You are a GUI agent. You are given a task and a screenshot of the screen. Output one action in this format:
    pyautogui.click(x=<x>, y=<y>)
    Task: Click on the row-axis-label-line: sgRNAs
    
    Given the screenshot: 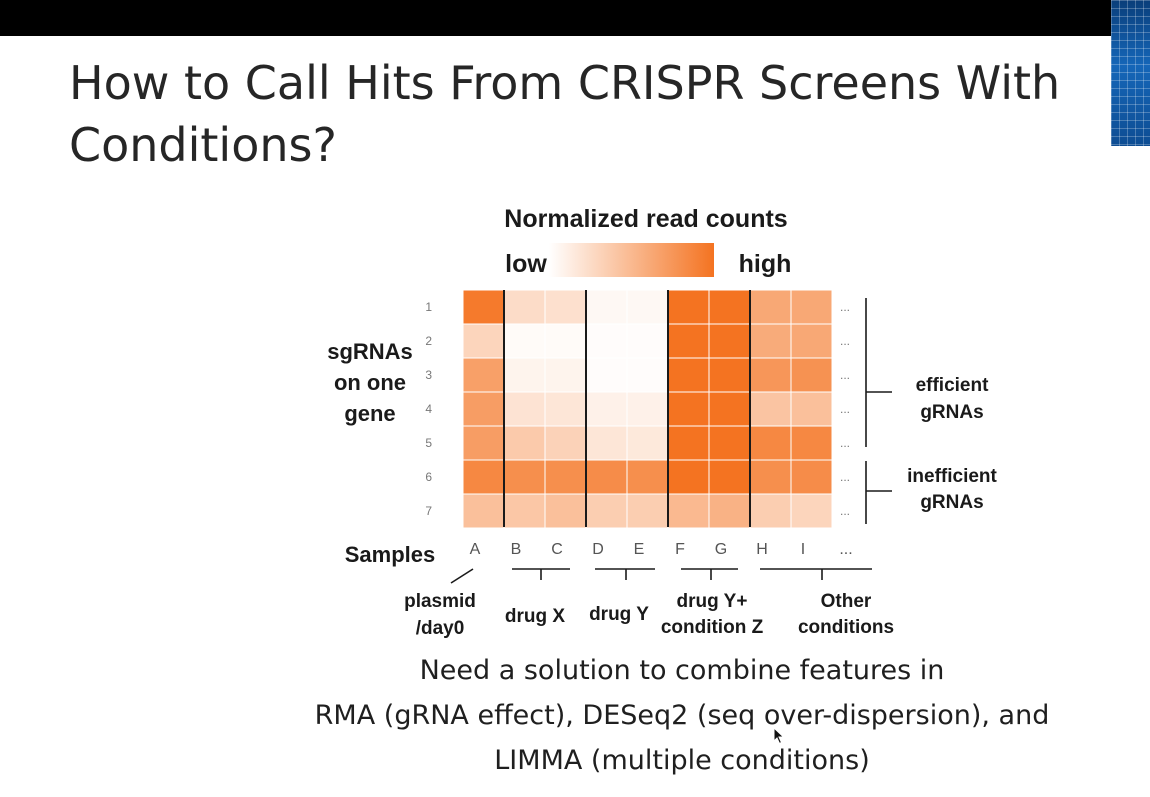 What is the action you would take?
    pyautogui.click(x=370, y=351)
    